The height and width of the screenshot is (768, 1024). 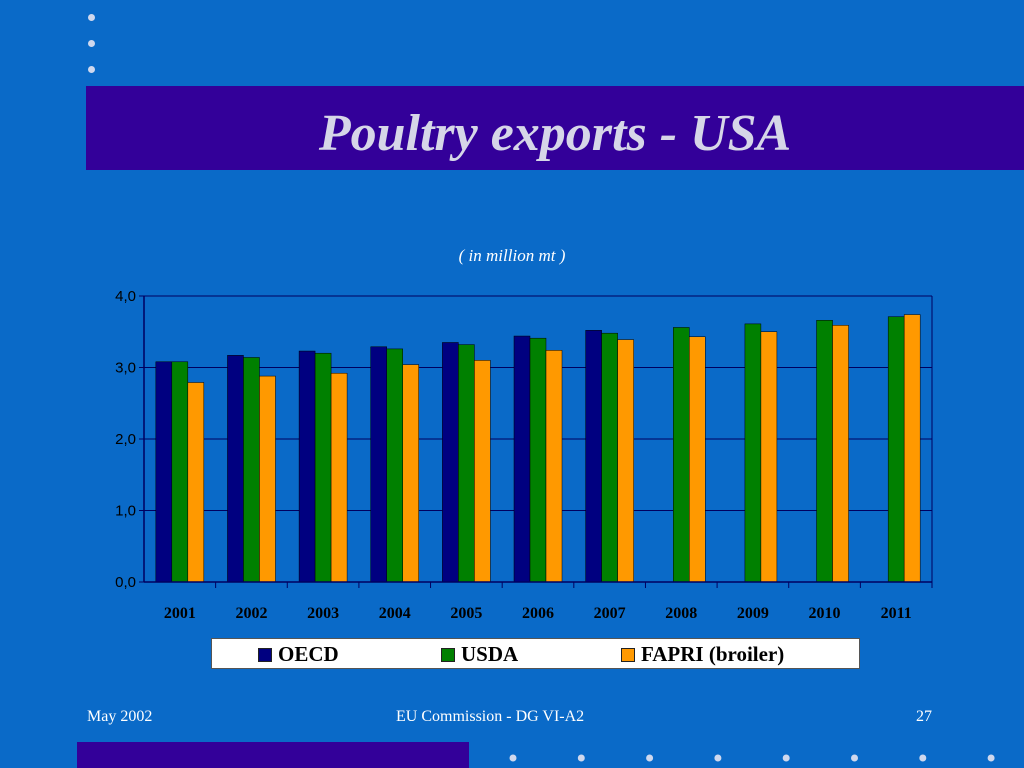 What do you see at coordinates (273, 755) in the screenshot?
I see `bottom-band` at bounding box center [273, 755].